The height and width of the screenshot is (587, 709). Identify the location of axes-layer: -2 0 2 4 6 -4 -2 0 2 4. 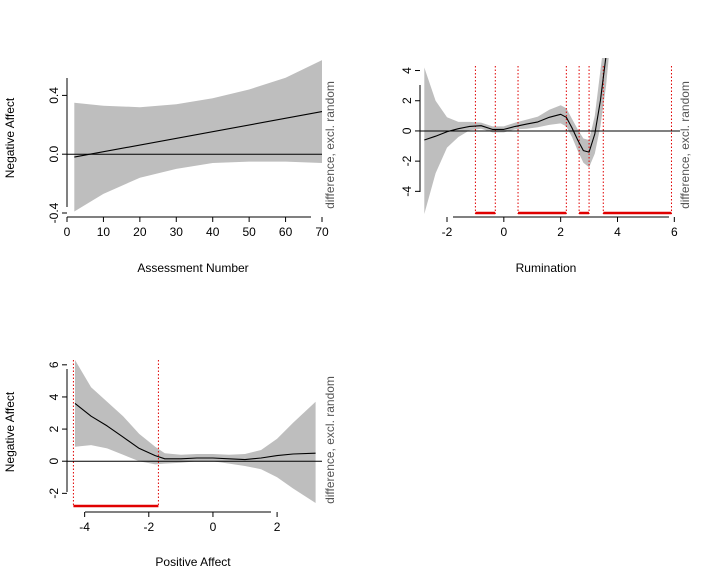
(539, 153).